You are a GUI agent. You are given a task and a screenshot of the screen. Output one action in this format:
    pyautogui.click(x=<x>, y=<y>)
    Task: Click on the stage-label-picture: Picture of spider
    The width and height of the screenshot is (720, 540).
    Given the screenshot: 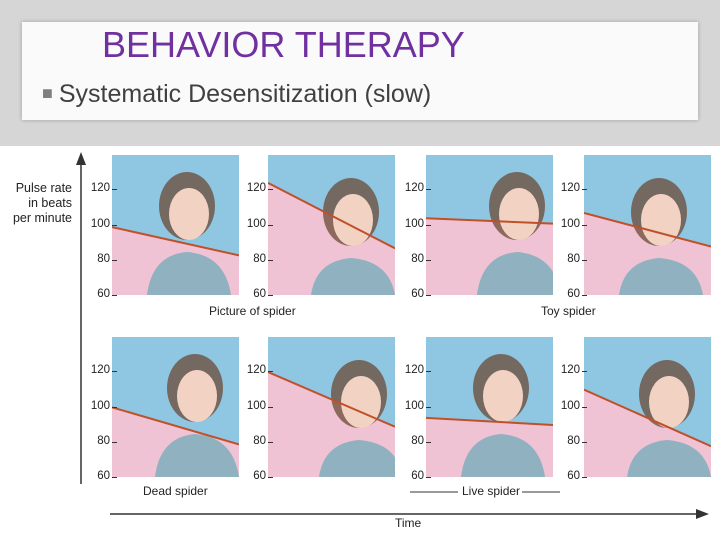 What is the action you would take?
    pyautogui.click(x=252, y=311)
    